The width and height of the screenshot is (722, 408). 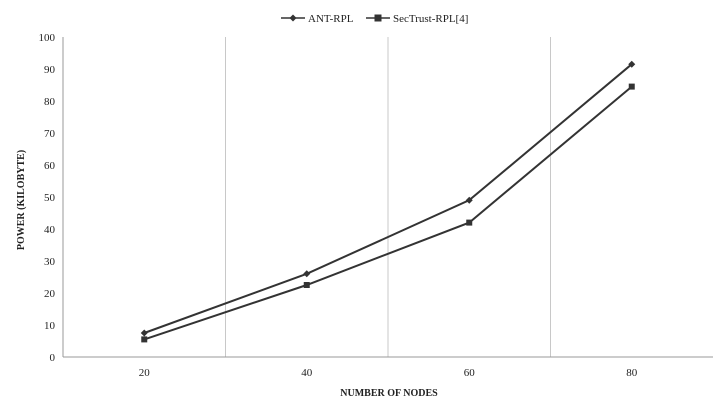 I want to click on y-tick-label: 0, so click(x=53, y=358).